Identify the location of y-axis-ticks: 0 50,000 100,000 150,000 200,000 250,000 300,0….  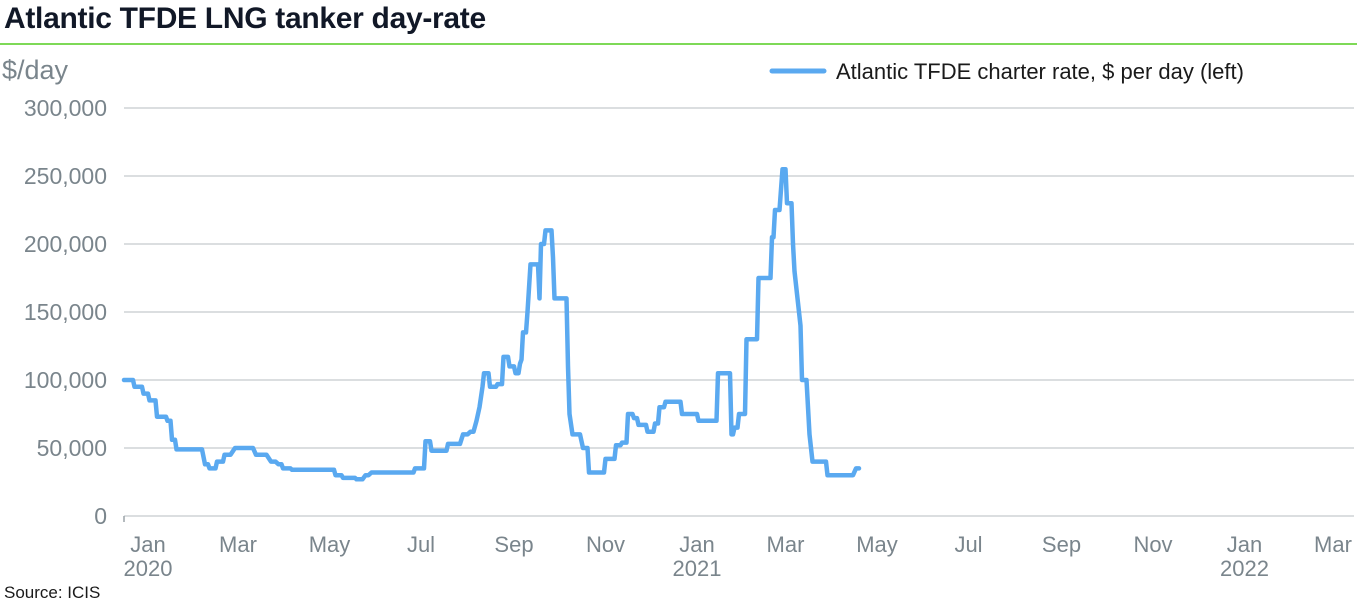
(65, 312).